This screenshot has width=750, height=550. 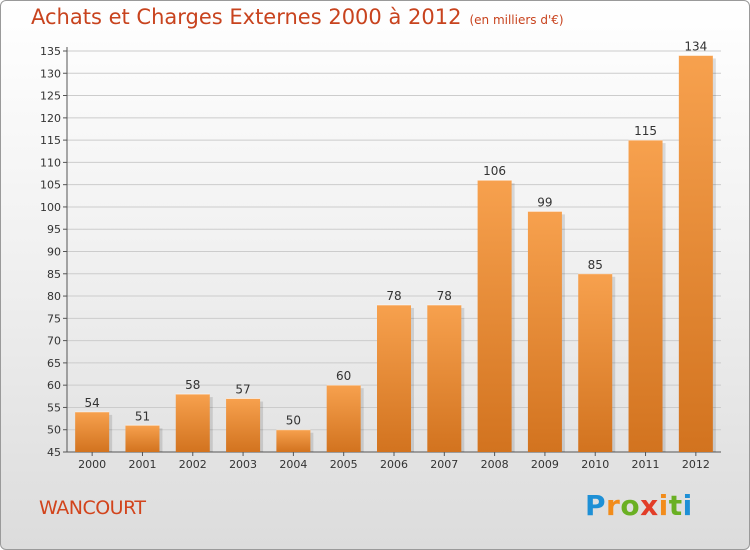 I want to click on y-tick-label: 80, so click(x=54, y=296).